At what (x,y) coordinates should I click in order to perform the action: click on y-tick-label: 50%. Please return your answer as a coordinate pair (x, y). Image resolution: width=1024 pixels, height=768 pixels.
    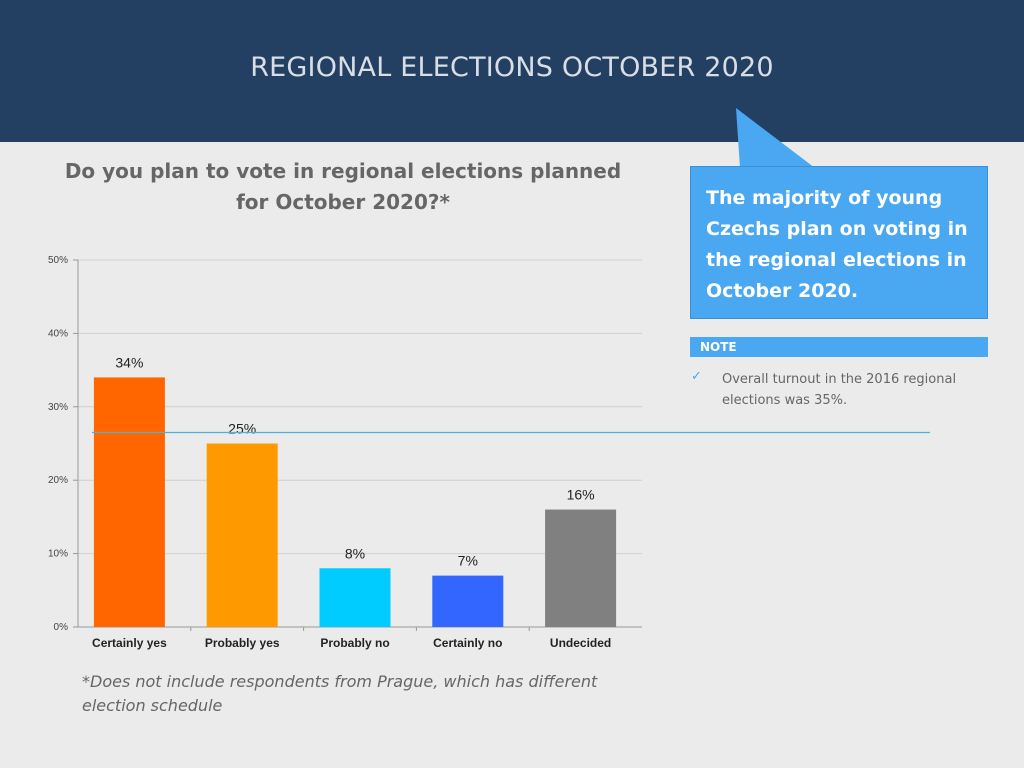
    Looking at the image, I should click on (58, 260).